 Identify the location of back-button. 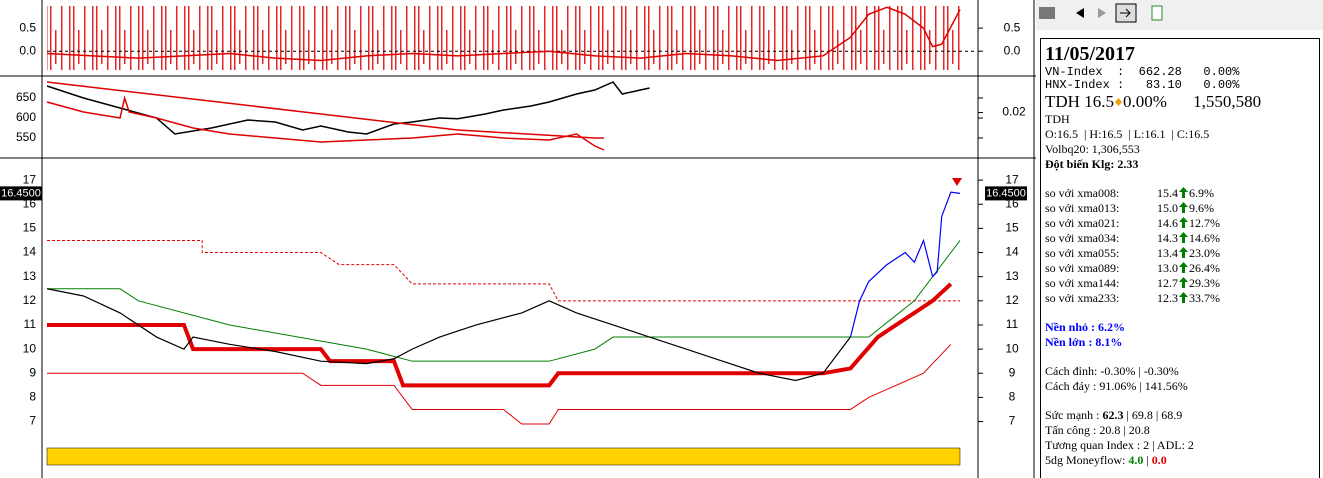
(1080, 13).